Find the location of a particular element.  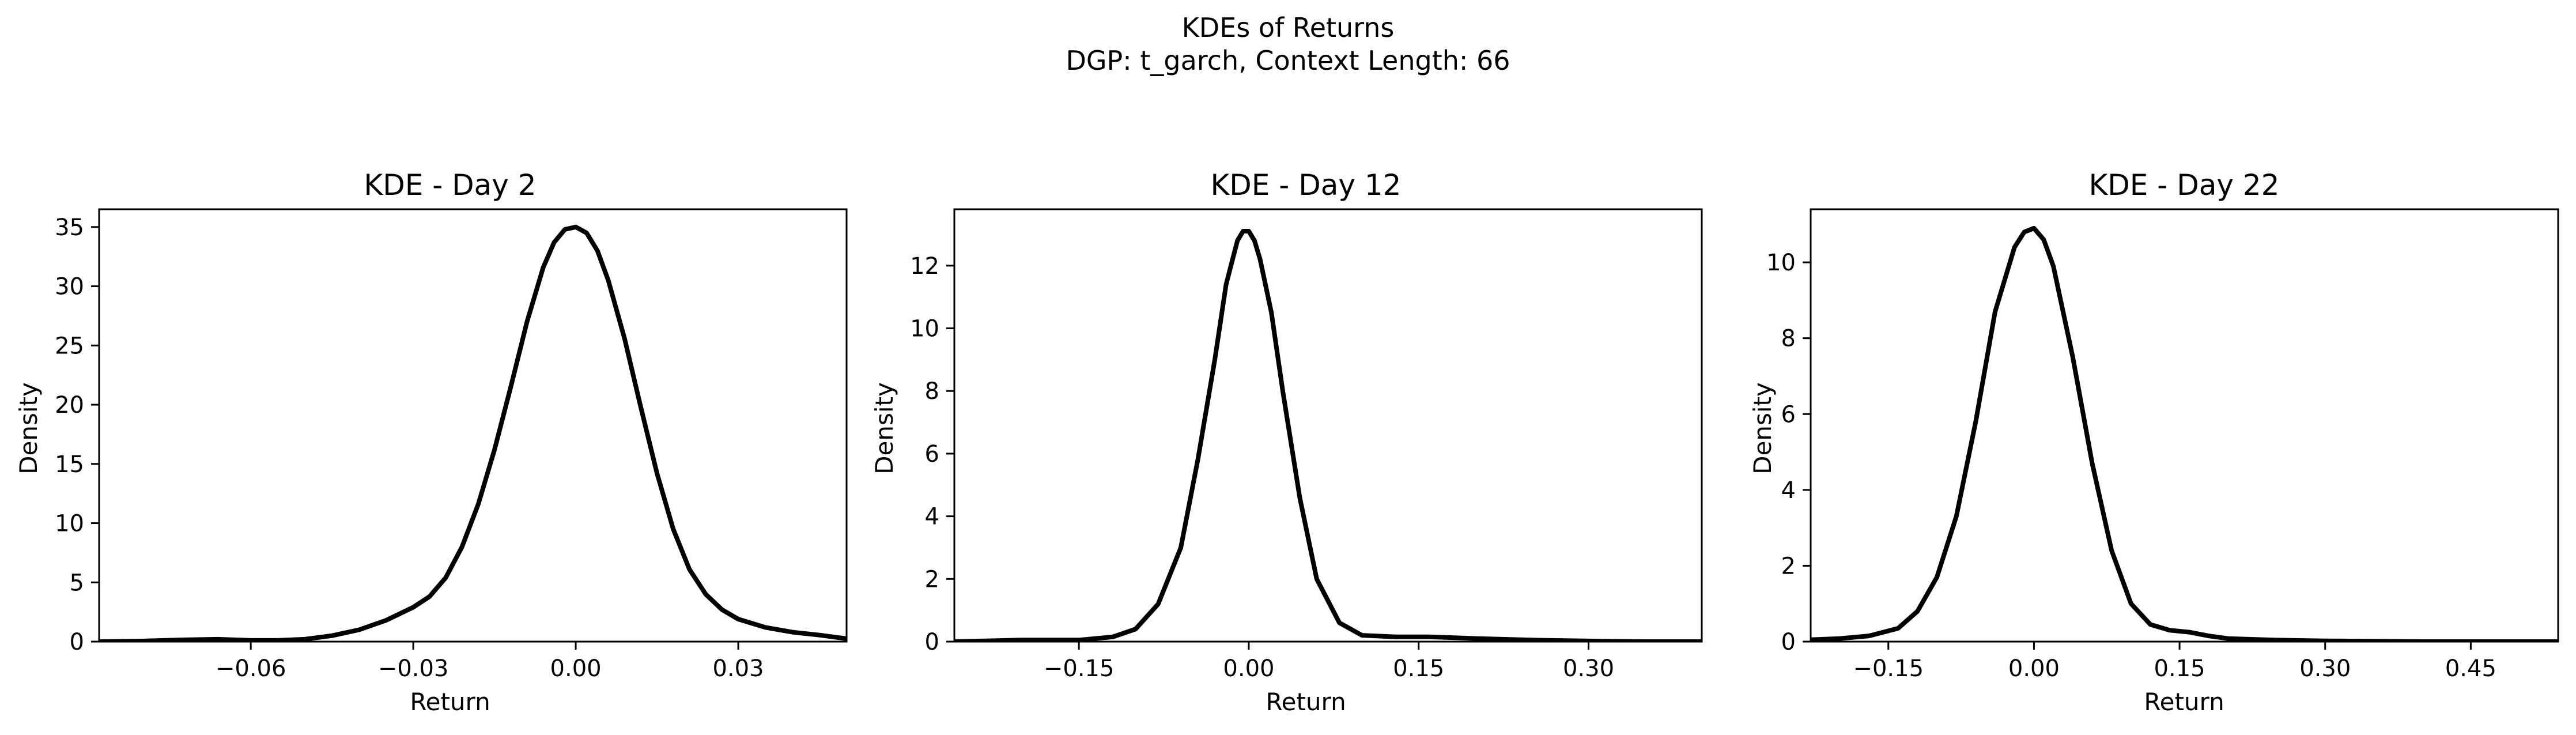

y-tick-label: 25 is located at coordinates (69, 346).